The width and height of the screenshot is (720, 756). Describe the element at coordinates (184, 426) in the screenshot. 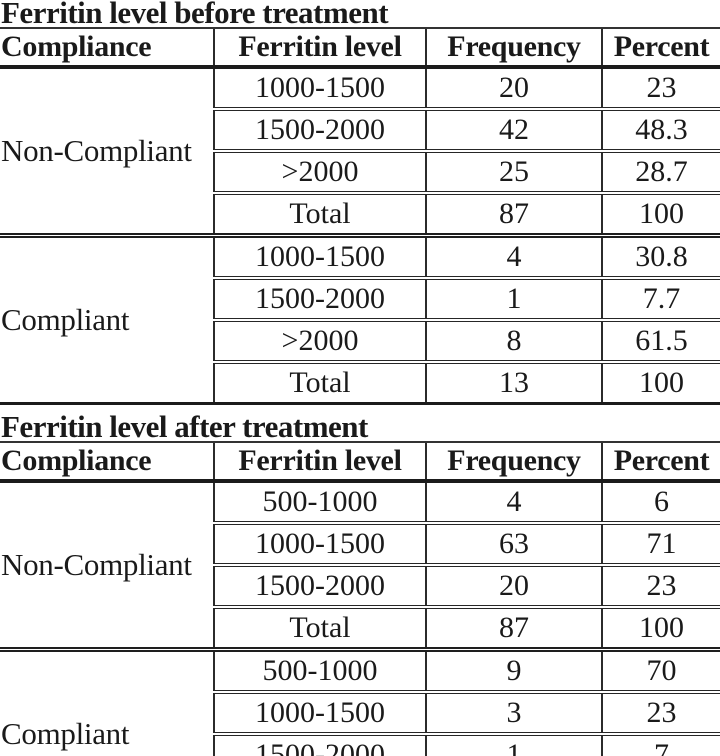

I see `table-title-after-treatment: Ferritin level after treatment` at that location.